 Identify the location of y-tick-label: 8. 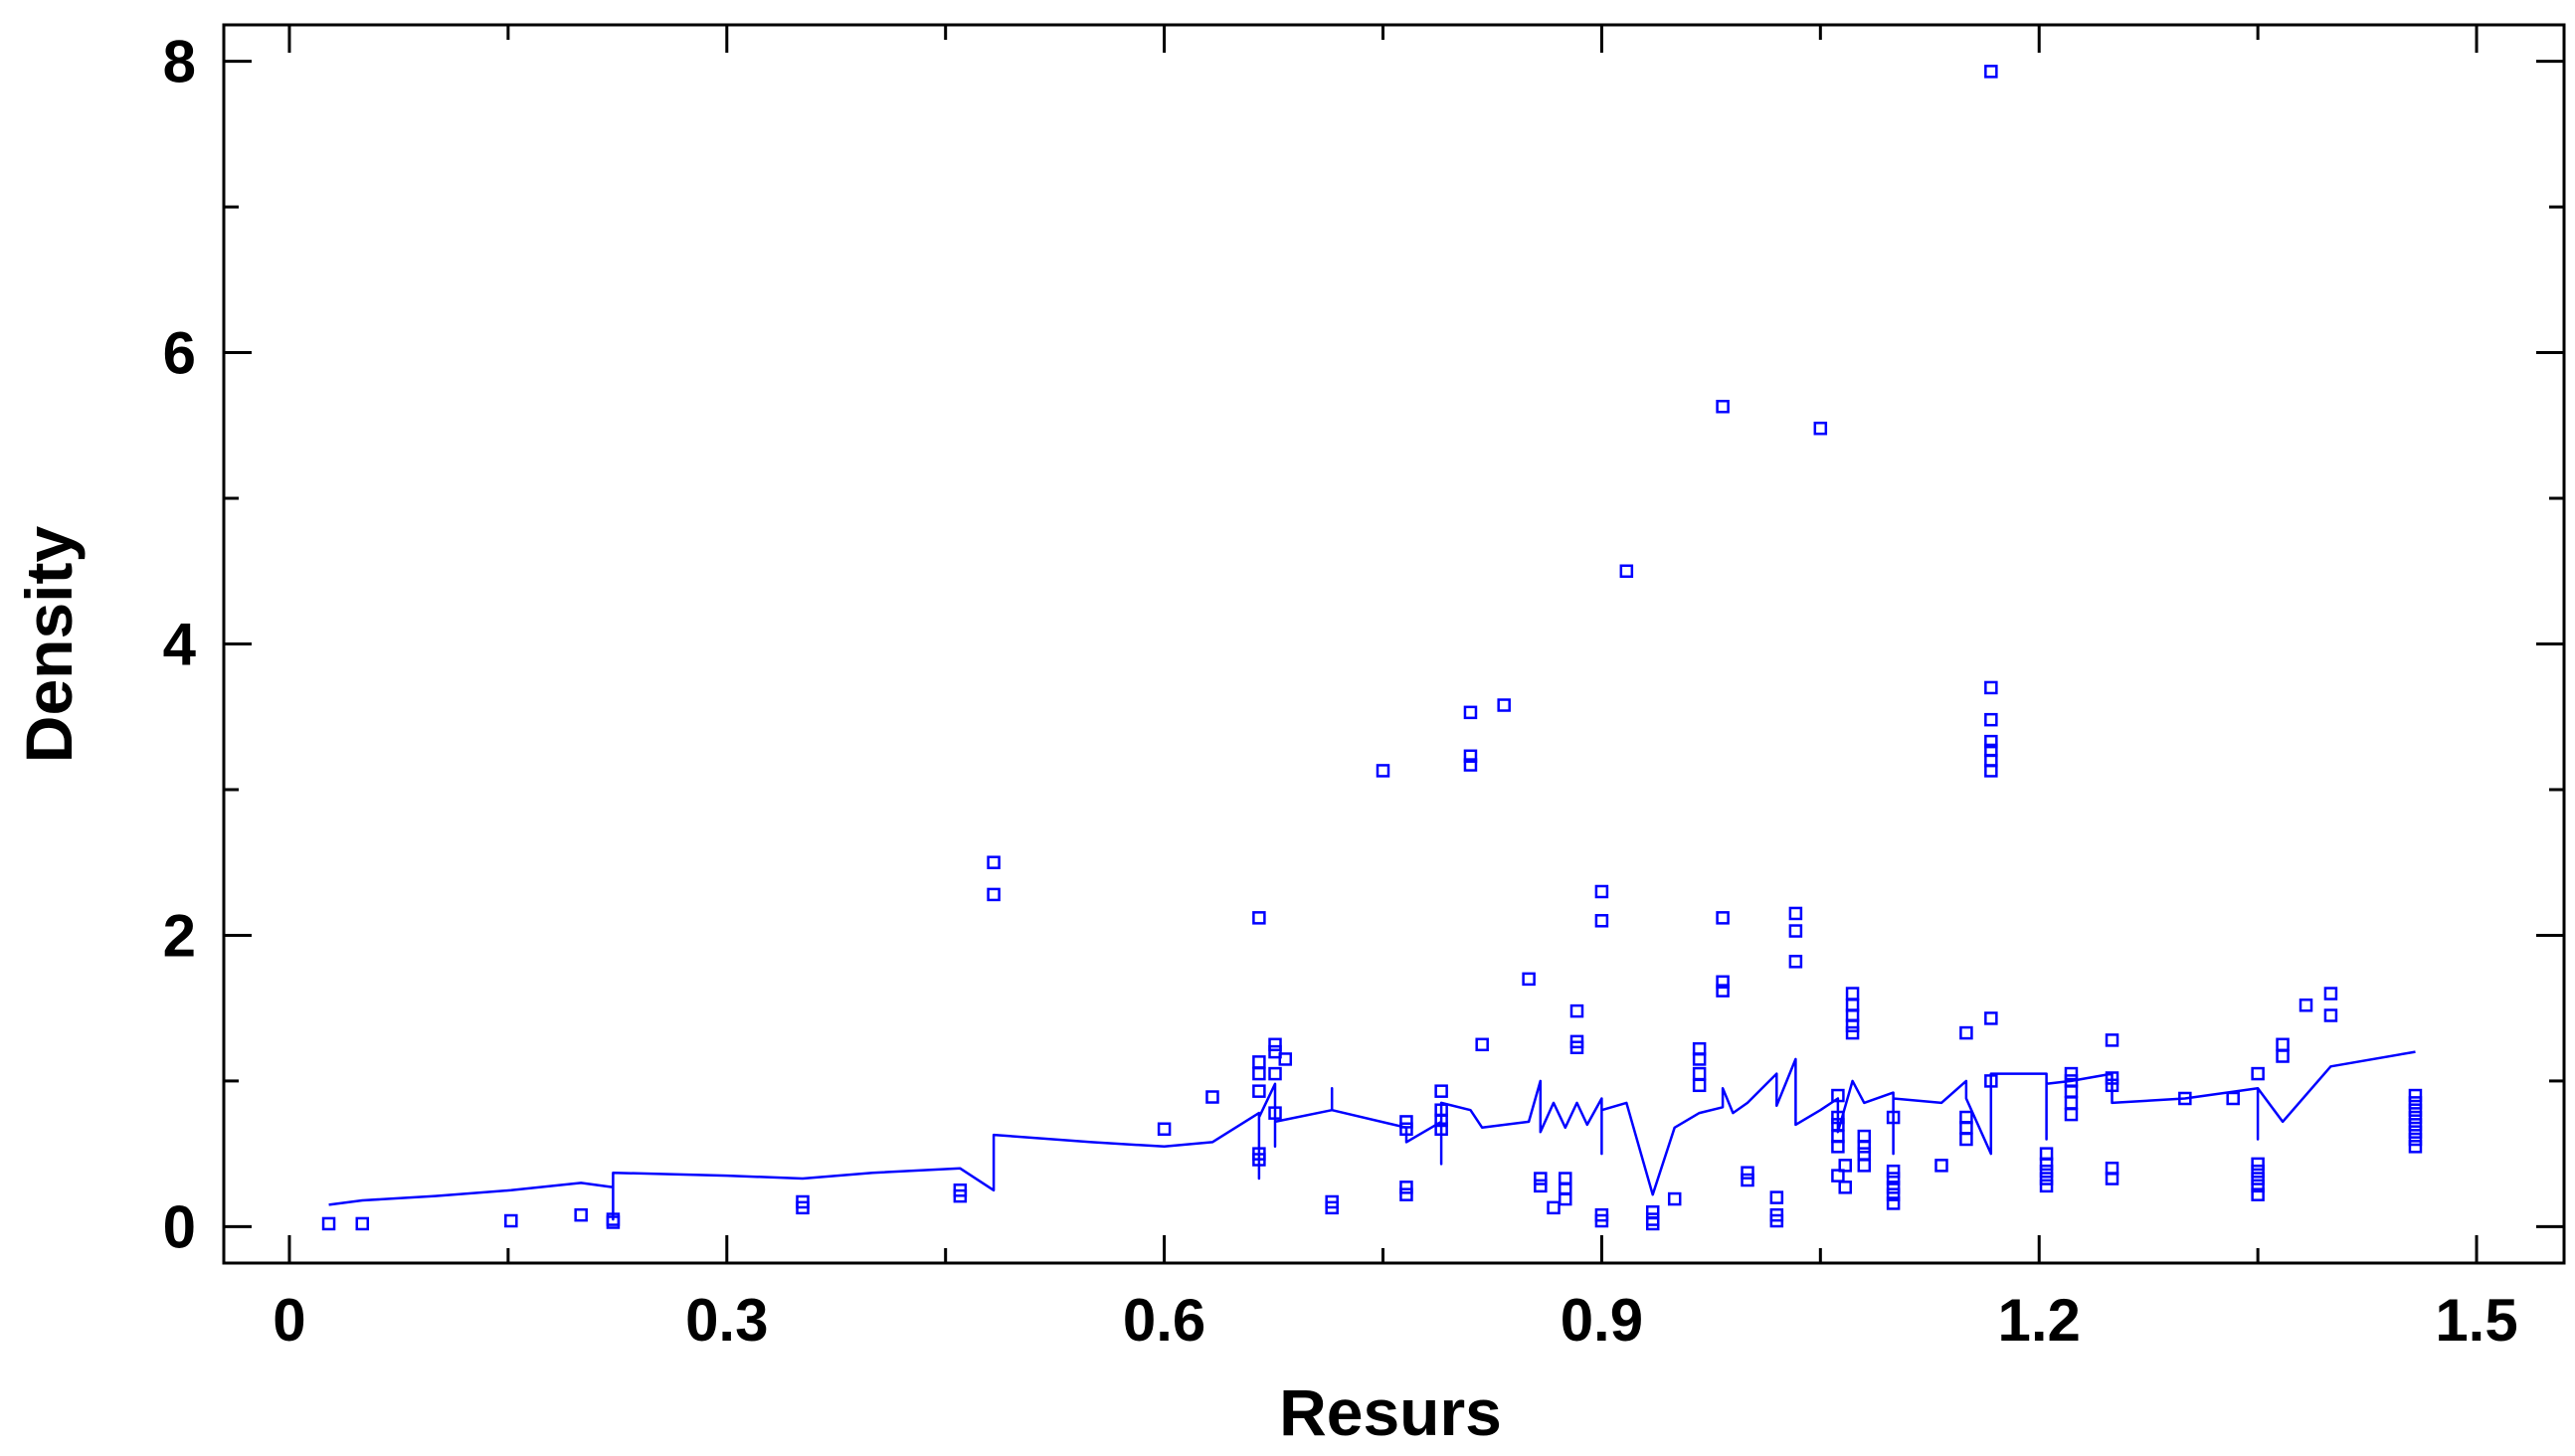
(179, 62).